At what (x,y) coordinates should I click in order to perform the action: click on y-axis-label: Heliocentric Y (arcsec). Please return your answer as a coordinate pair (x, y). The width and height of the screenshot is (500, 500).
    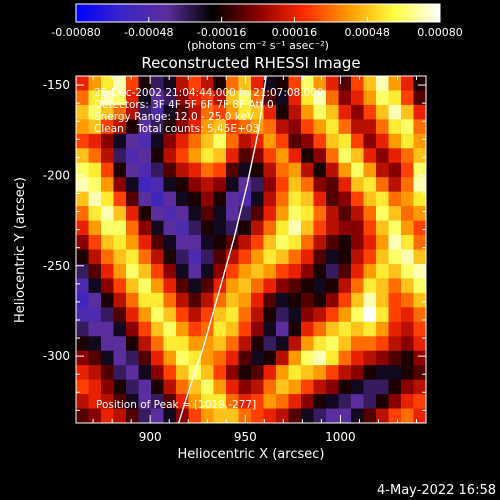
    Looking at the image, I should click on (20, 250).